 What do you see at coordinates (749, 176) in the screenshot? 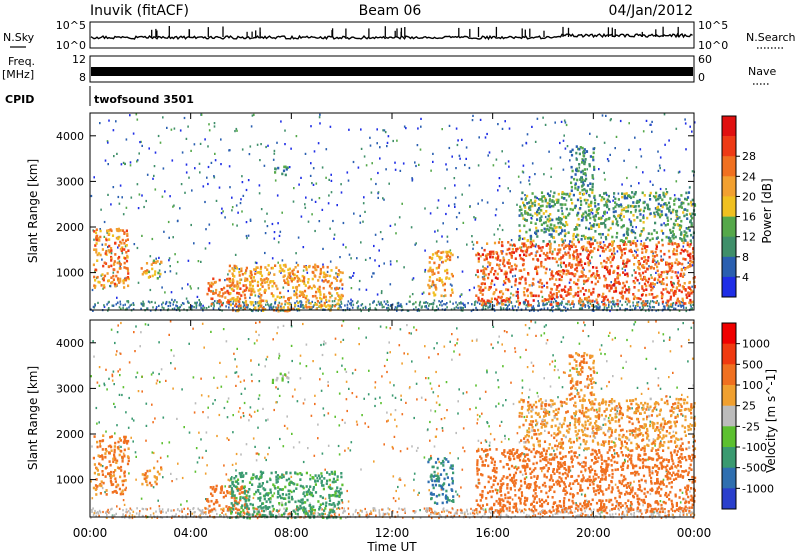
I see `colorbar-tick-label: 24` at bounding box center [749, 176].